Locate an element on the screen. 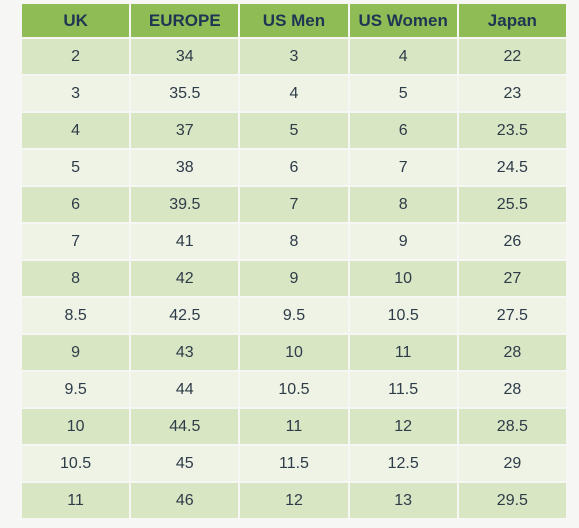 Image resolution: width=579 pixels, height=528 pixels. table-cell: 24.5 is located at coordinates (512, 167).